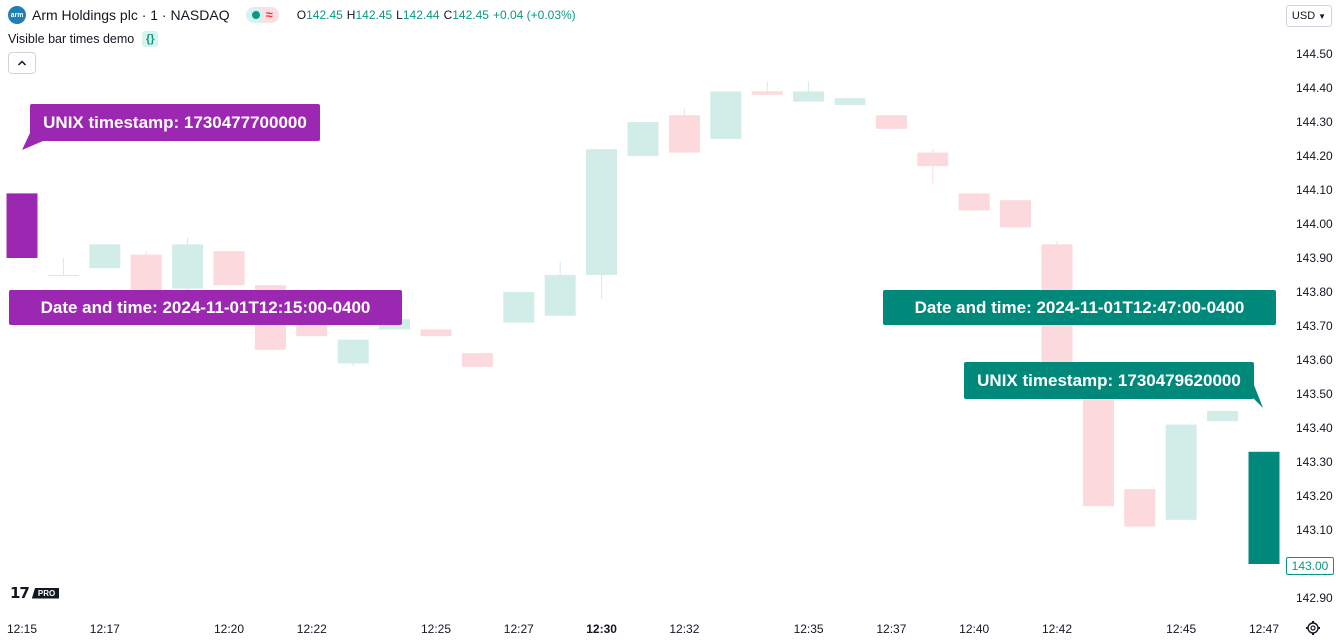 The height and width of the screenshot is (642, 1336). I want to click on price-tick-label: 144.00, so click(1314, 224).